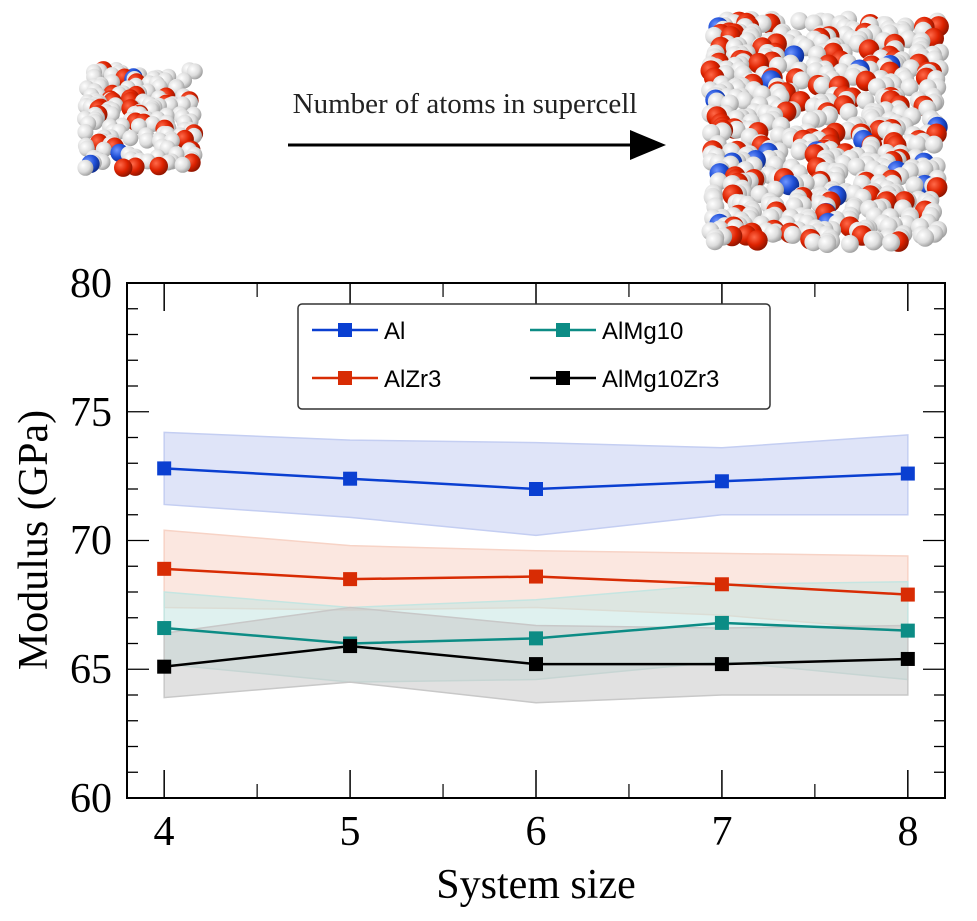 The height and width of the screenshot is (921, 977). What do you see at coordinates (91, 799) in the screenshot?
I see `y-tick-label: 60` at bounding box center [91, 799].